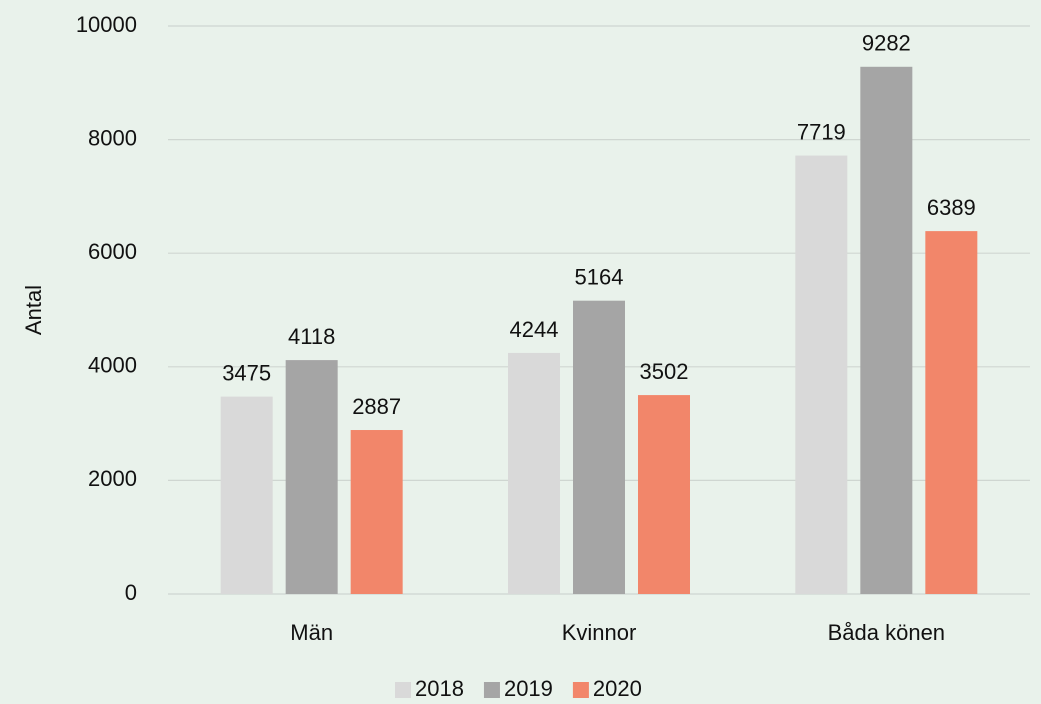 This screenshot has height=704, width=1041. What do you see at coordinates (617, 688) in the screenshot?
I see `legend-label: 2020` at bounding box center [617, 688].